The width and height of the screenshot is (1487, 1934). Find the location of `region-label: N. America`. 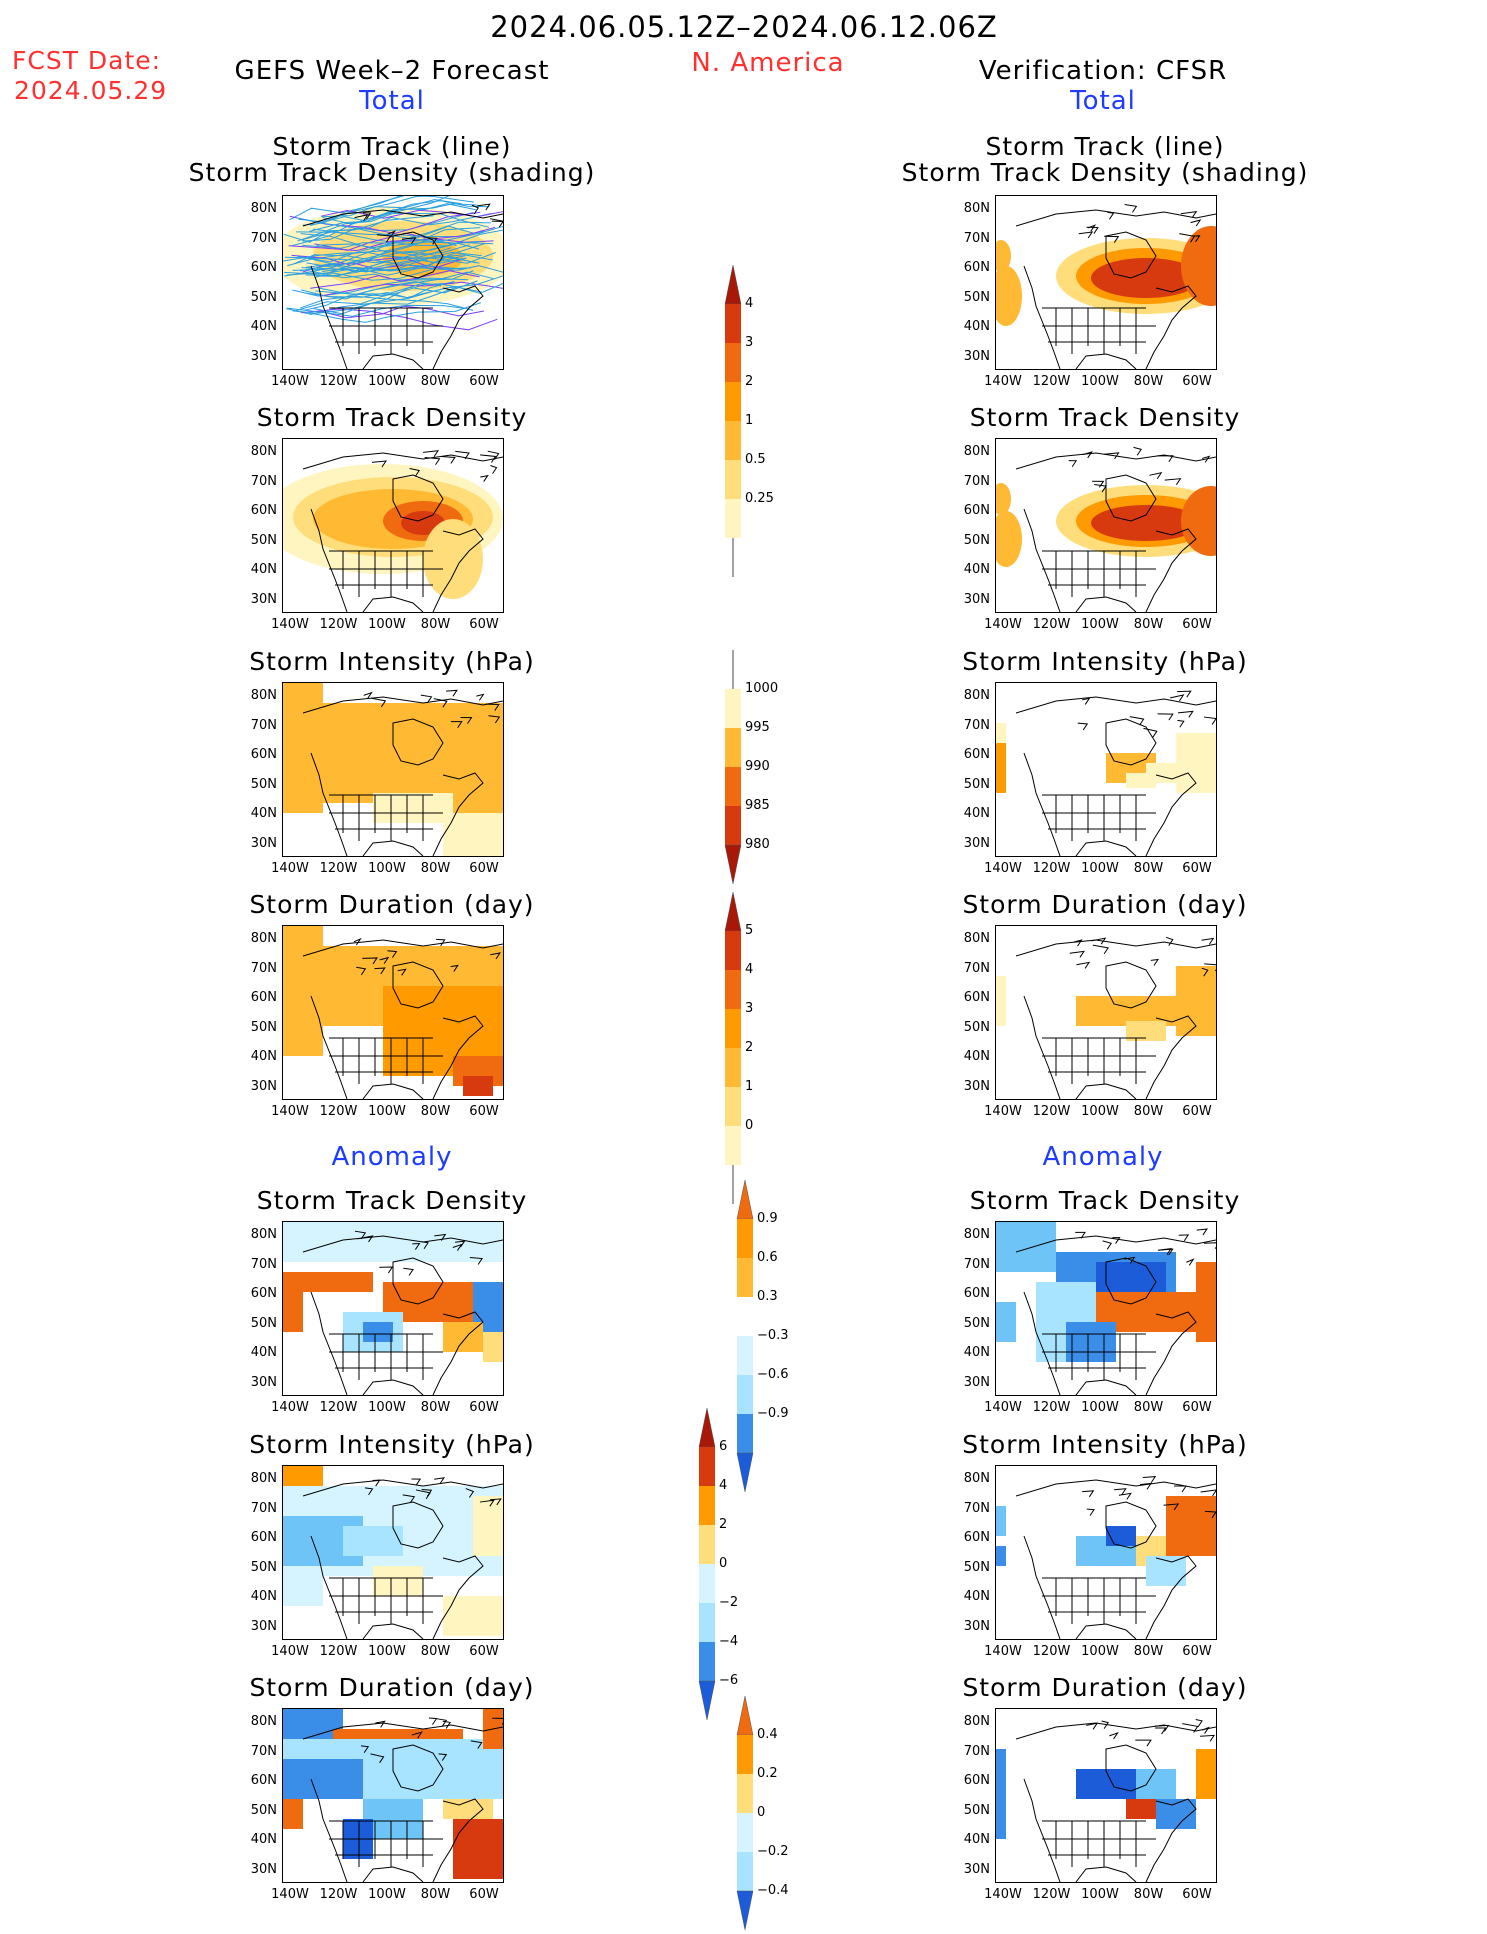

region-label: N. America is located at coordinates (768, 63).